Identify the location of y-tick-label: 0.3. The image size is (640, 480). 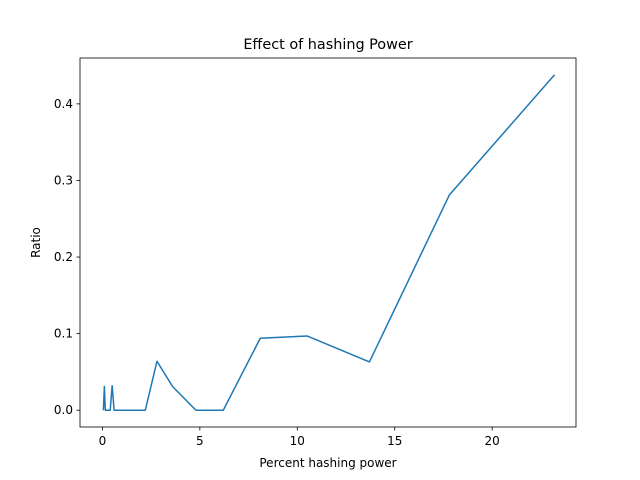
(63, 180).